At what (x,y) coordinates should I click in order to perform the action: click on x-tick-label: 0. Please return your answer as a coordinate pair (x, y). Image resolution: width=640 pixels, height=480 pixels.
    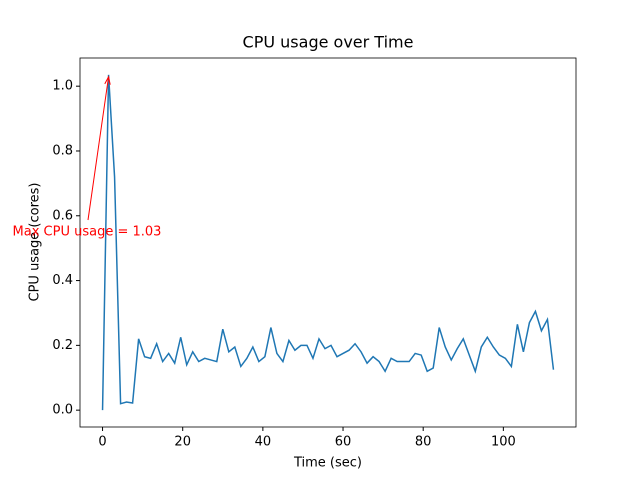
    Looking at the image, I should click on (102, 442).